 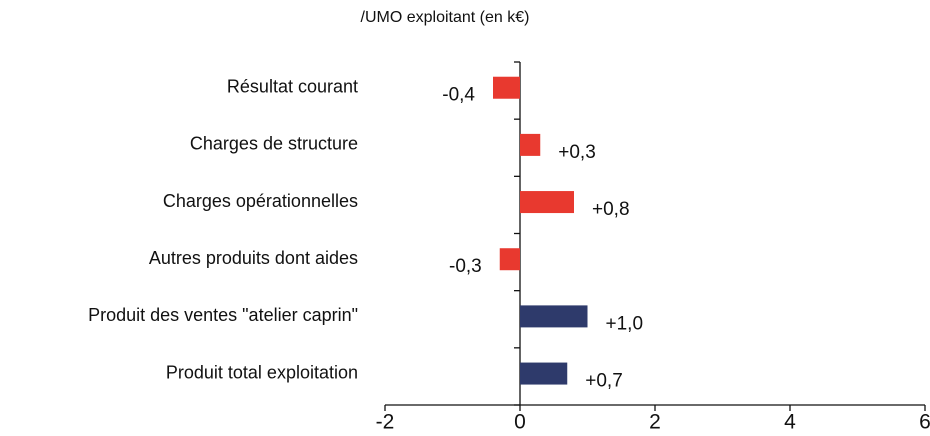 I want to click on category-label: Autres produits dont aides, so click(x=253, y=258).